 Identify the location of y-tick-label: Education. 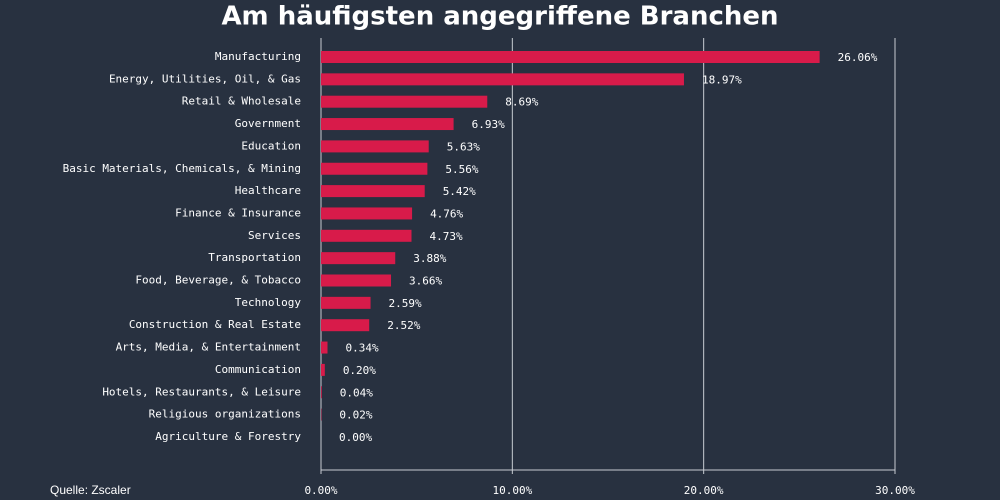
(271, 145).